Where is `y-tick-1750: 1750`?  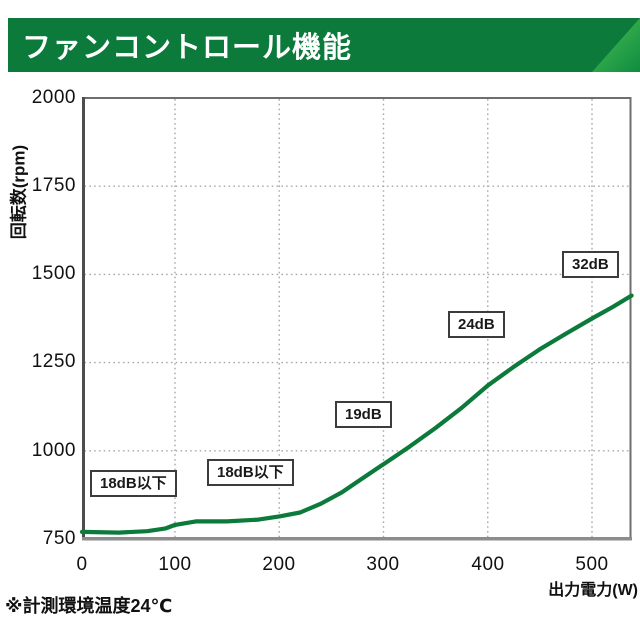 y-tick-1750: 1750 is located at coordinates (53, 185).